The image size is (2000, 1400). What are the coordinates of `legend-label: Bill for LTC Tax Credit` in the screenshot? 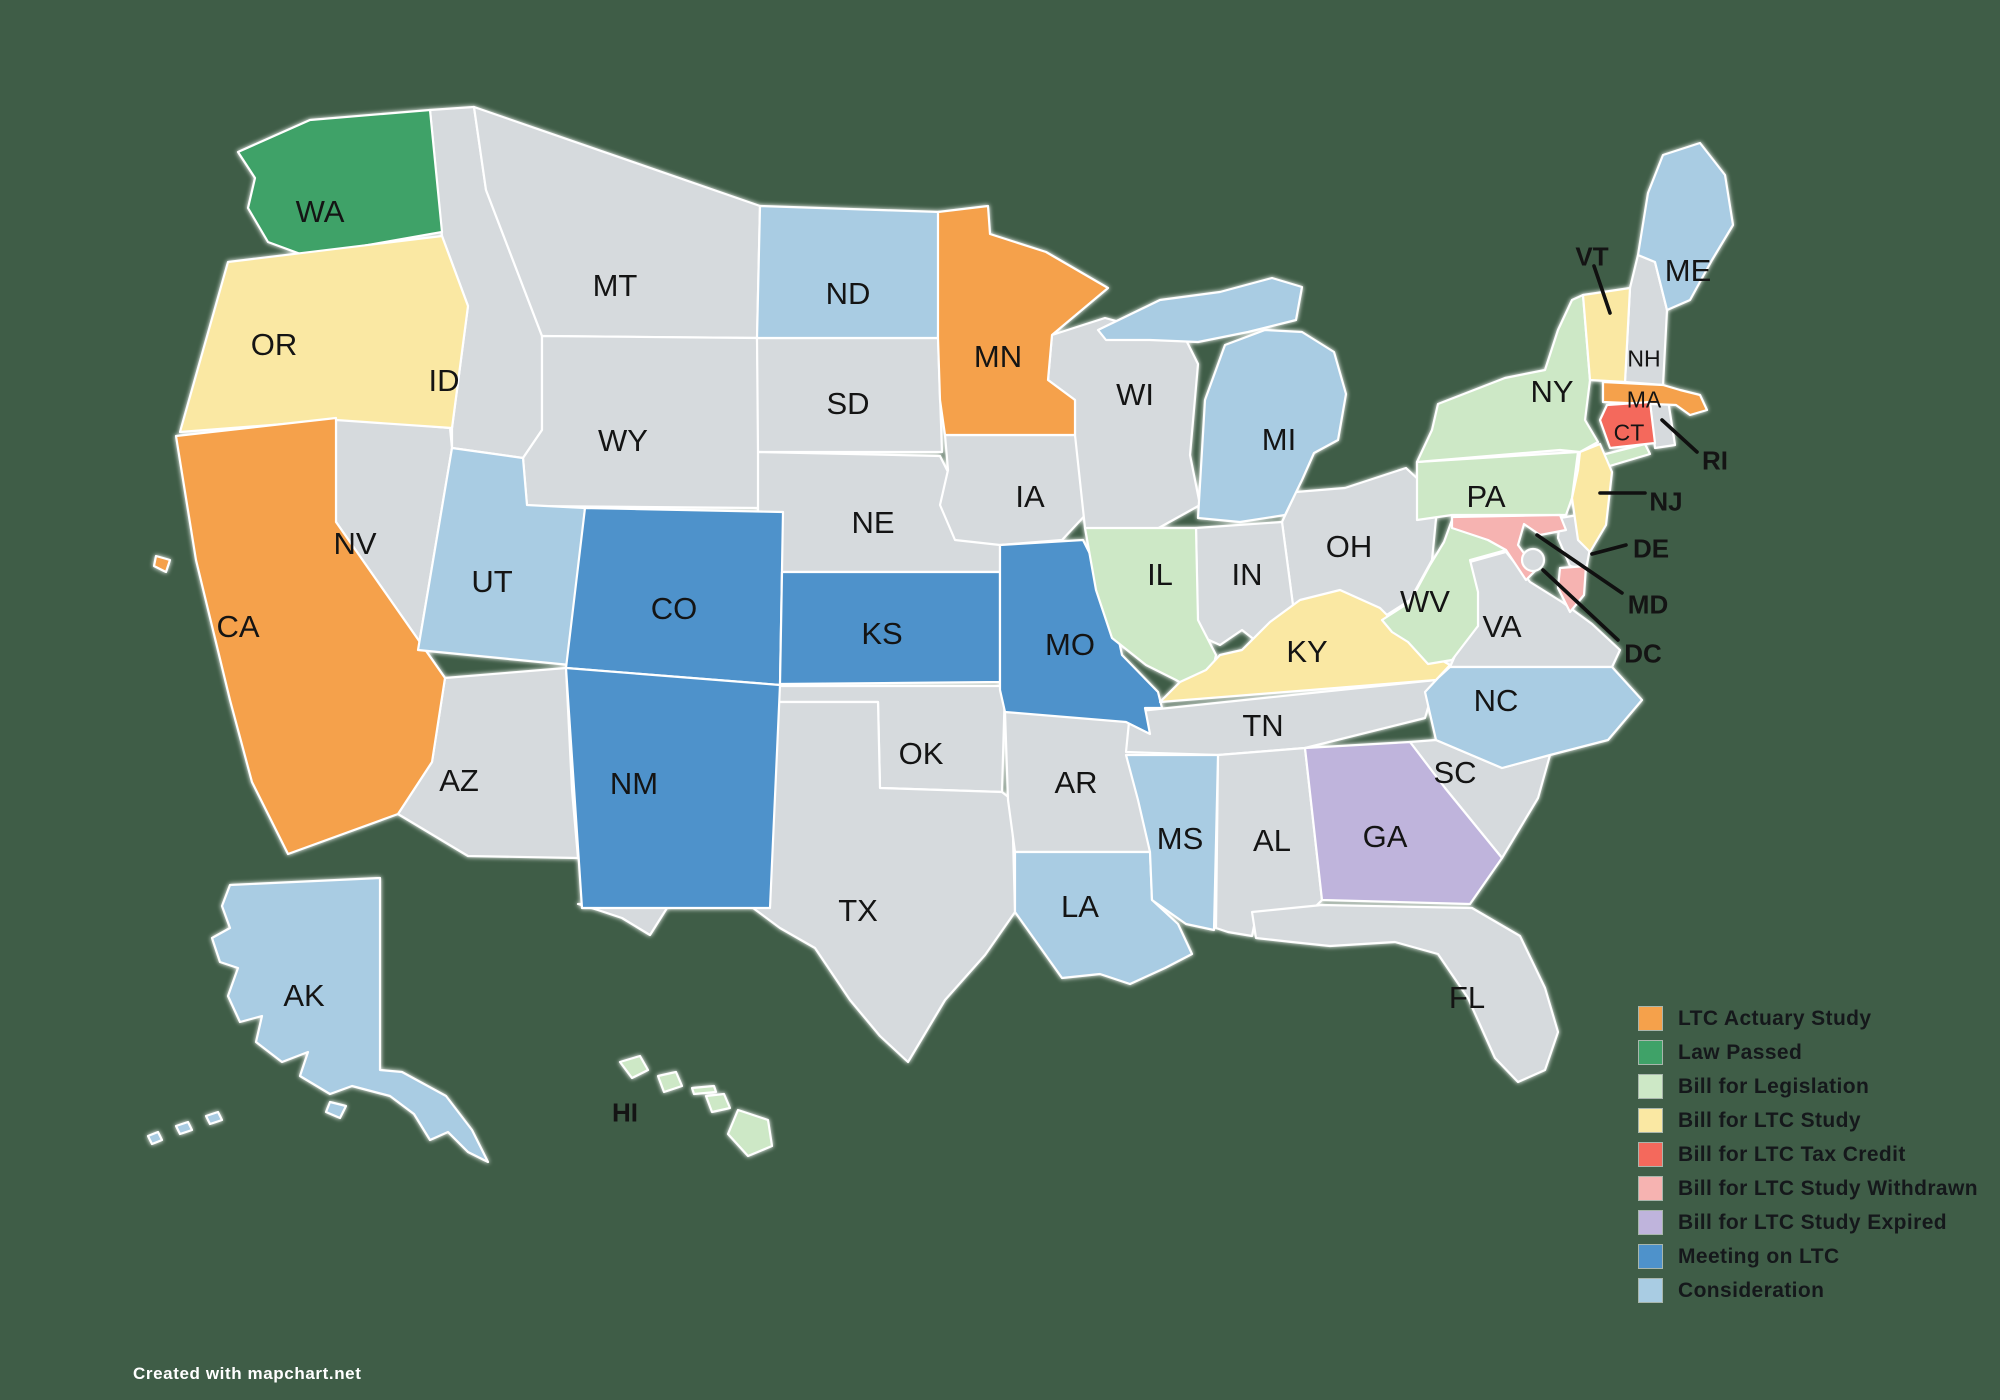 It's located at (1792, 1154).